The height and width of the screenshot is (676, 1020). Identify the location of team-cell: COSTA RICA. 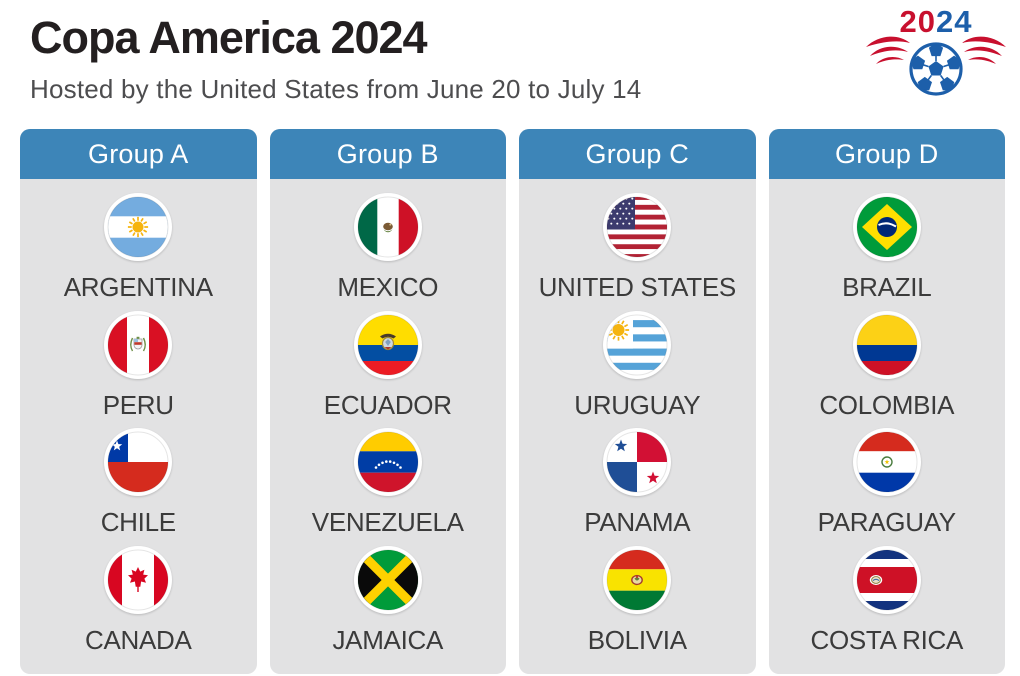
(886, 601).